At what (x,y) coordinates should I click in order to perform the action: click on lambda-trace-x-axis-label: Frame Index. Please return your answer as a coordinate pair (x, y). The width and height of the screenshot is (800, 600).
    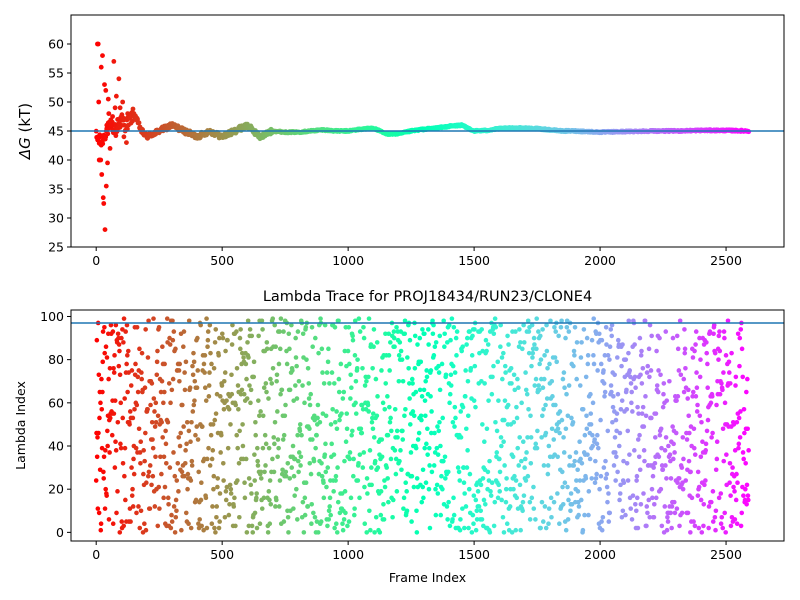
    Looking at the image, I should click on (427, 577).